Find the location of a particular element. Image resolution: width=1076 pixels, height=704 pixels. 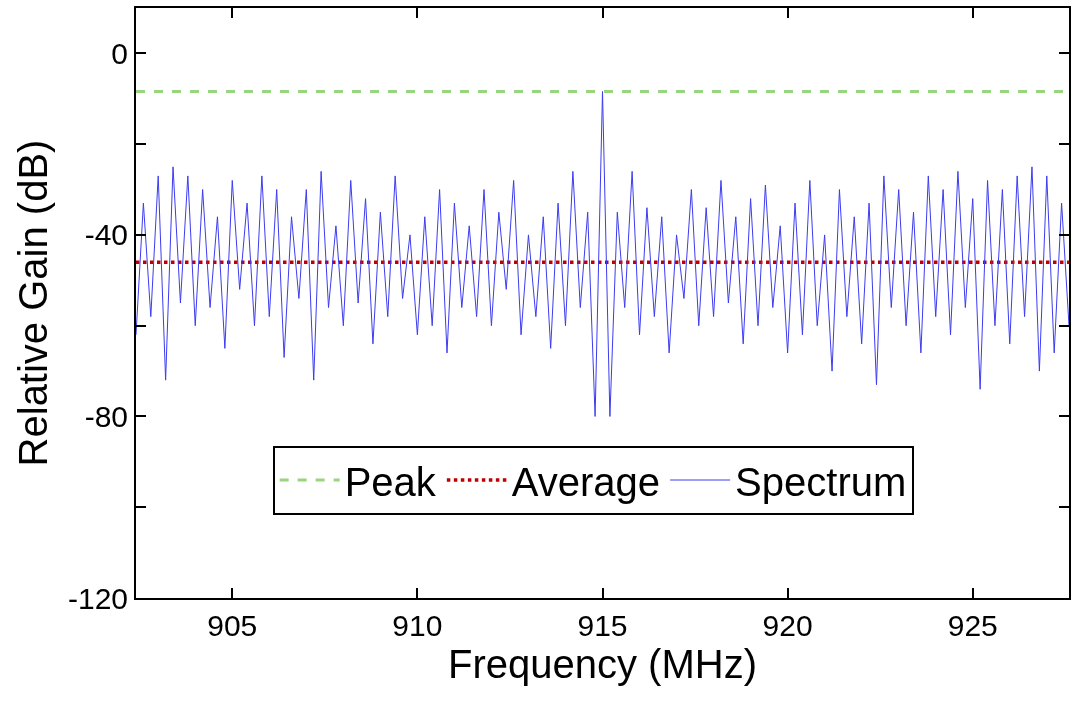

x-axis-title: Frequency (MHz) is located at coordinates (602, 664).